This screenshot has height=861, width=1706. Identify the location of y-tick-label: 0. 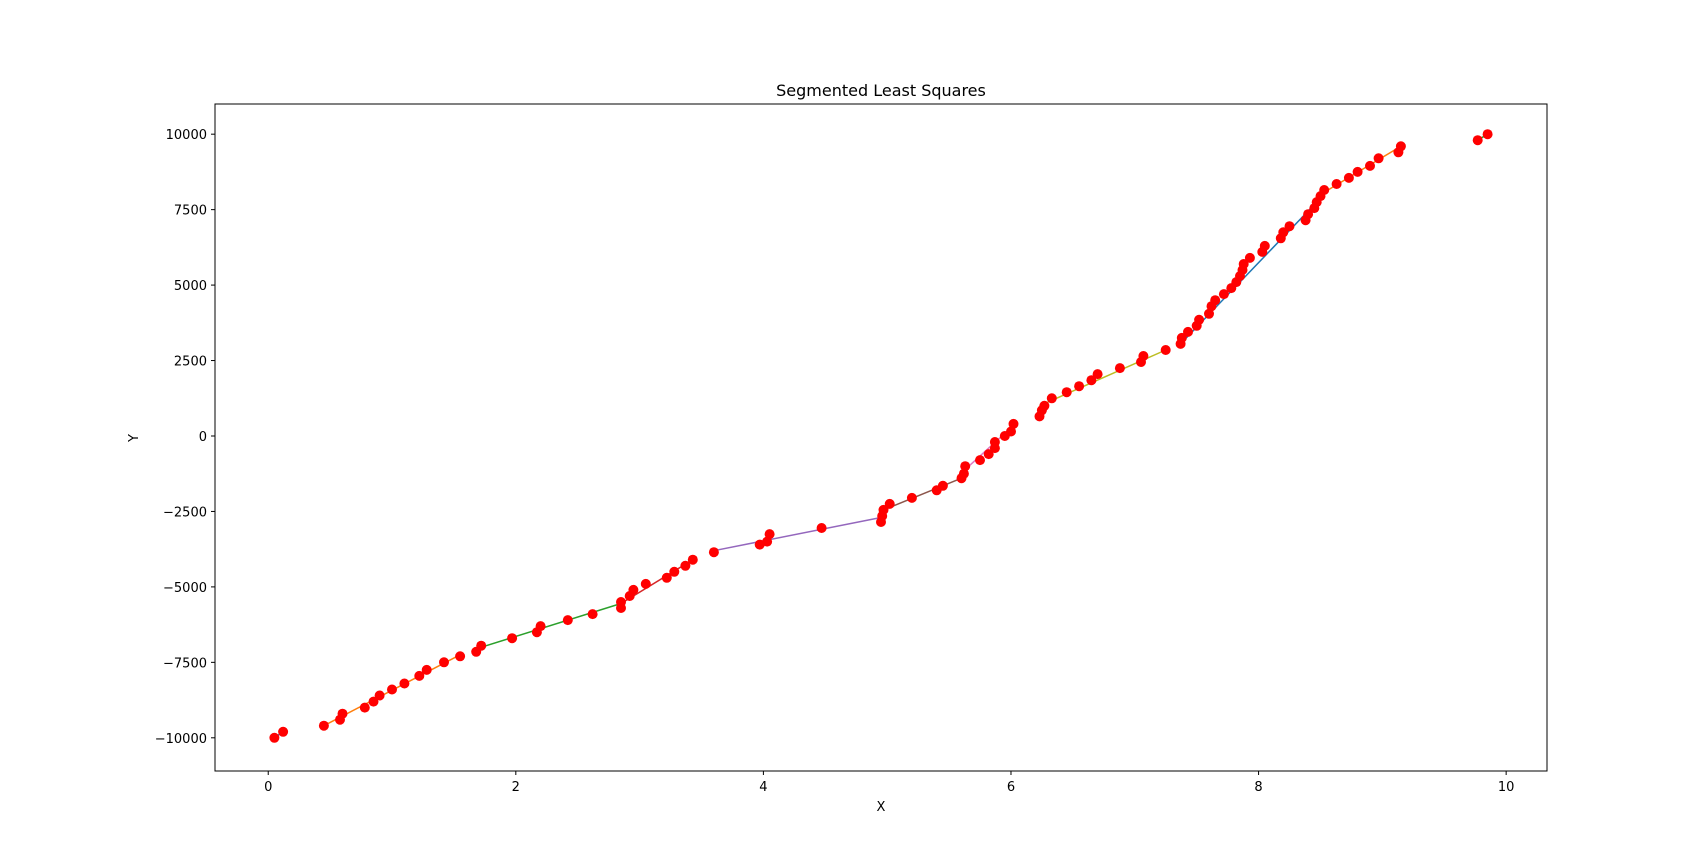
(203, 437).